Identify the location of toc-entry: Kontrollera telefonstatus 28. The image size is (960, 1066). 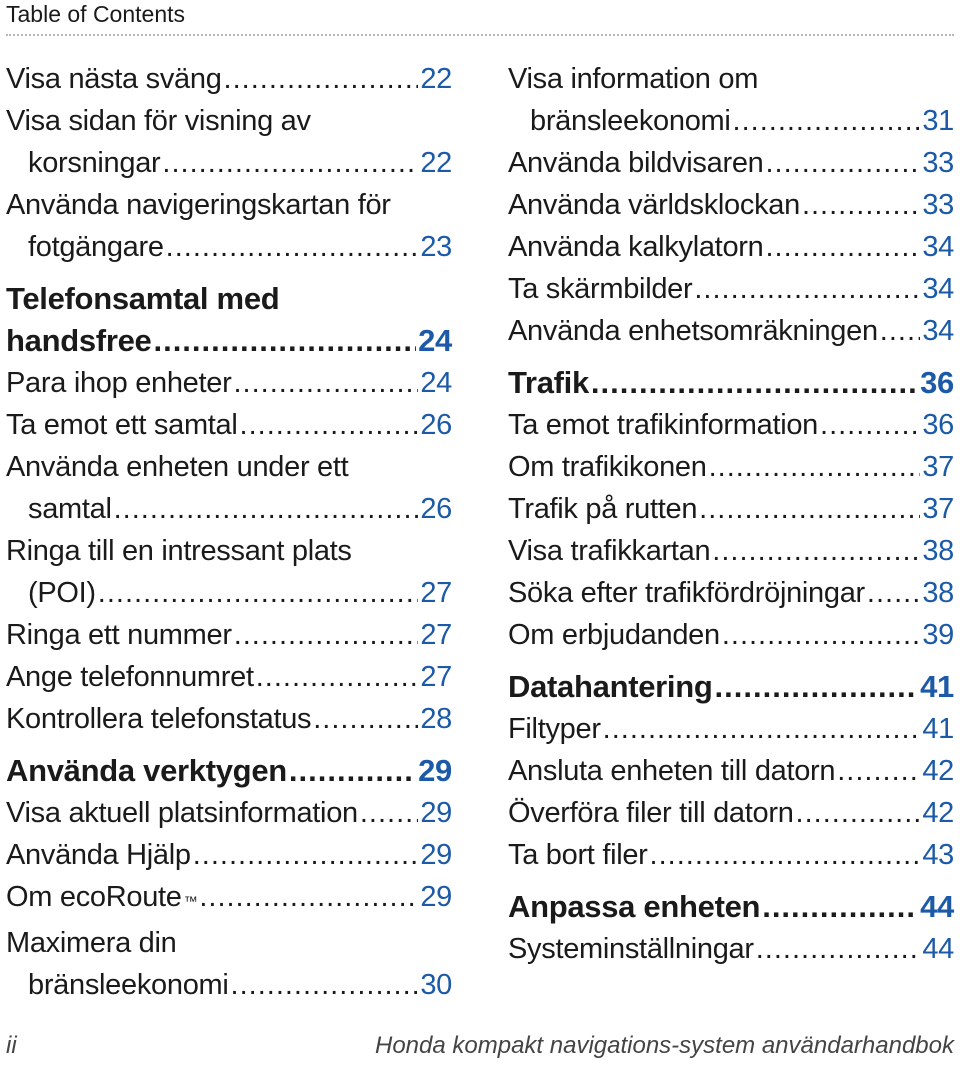
(229, 719).